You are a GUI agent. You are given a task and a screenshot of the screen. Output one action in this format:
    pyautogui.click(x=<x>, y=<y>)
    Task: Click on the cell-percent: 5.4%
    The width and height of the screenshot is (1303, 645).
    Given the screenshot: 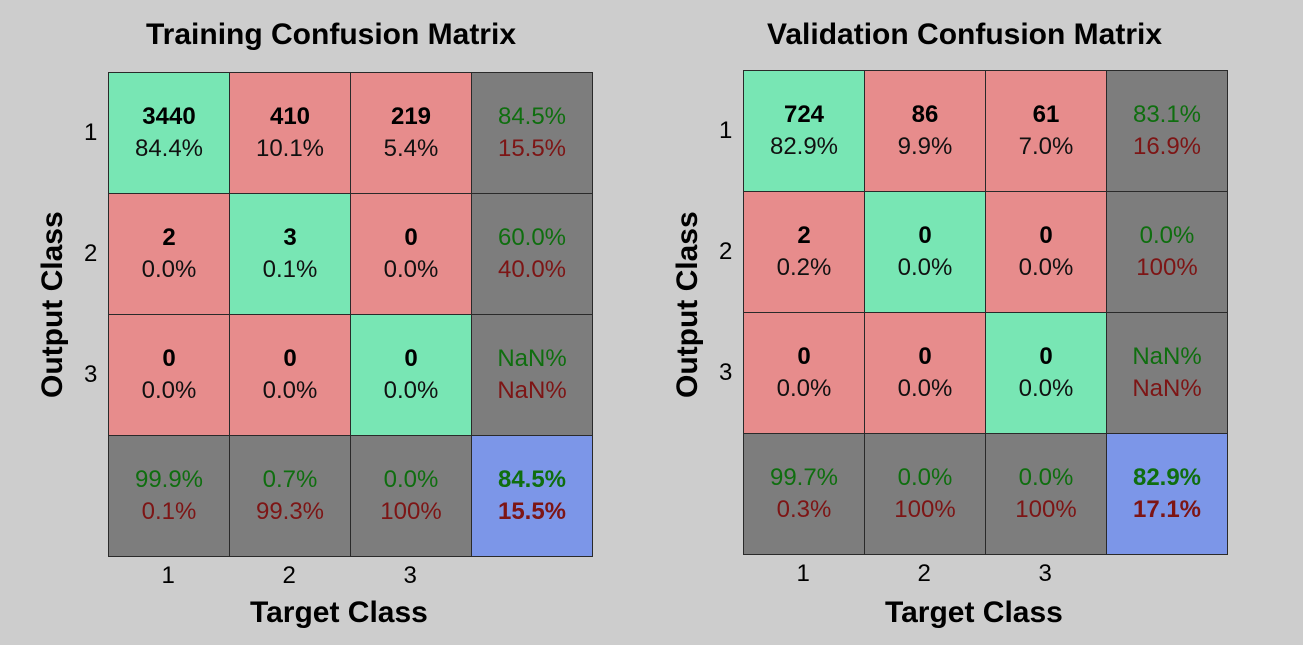 What is the action you would take?
    pyautogui.click(x=411, y=148)
    